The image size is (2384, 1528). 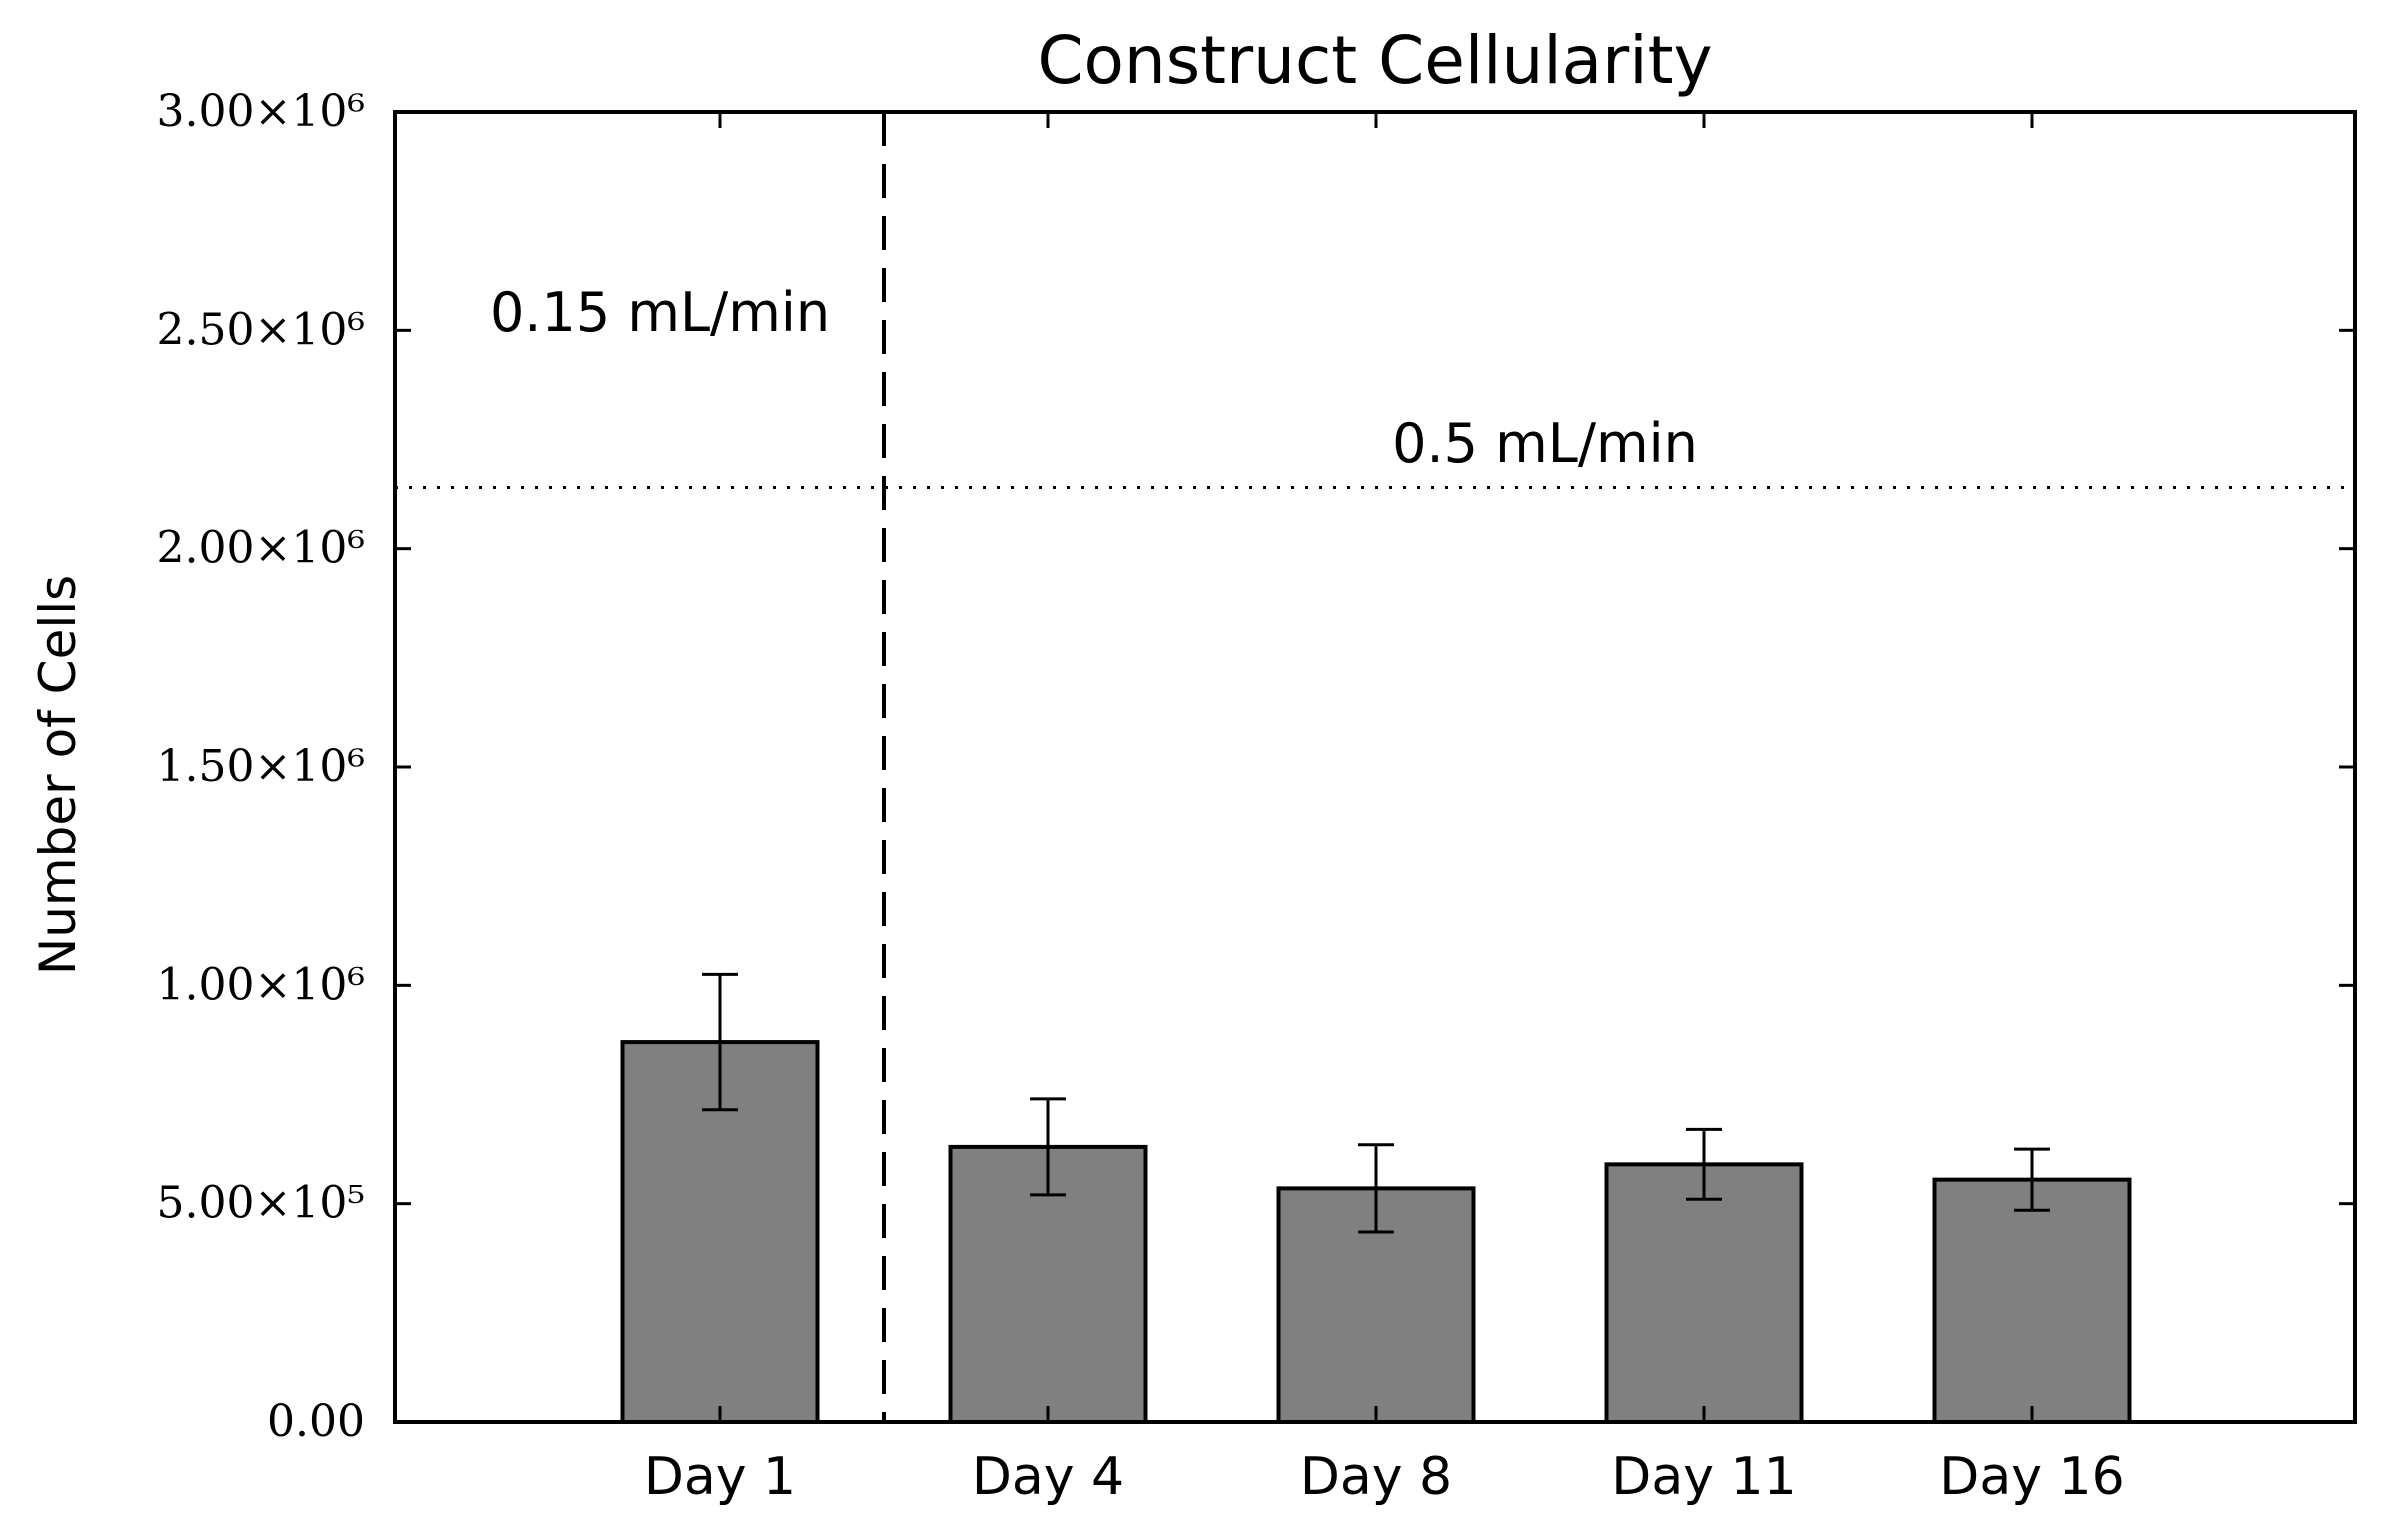 I want to click on y-tick-label: 2.00×10⁶, so click(x=261, y=548).